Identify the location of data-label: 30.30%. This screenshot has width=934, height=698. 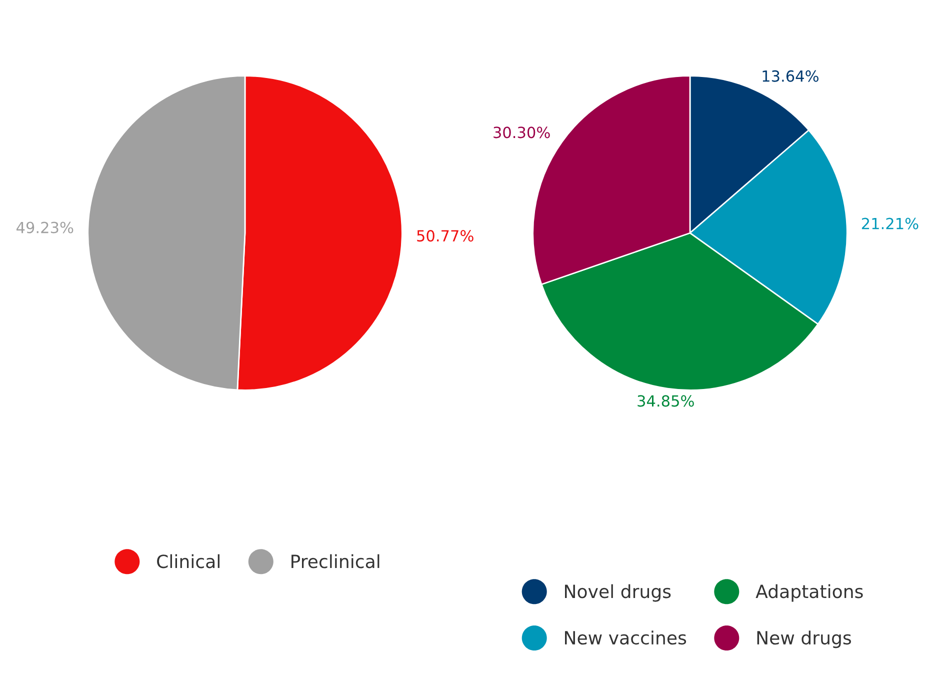
(522, 132).